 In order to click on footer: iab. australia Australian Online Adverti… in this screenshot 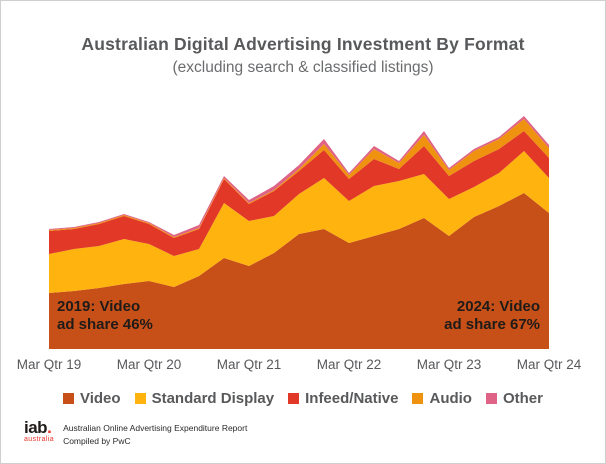, I will do `click(135, 433)`.